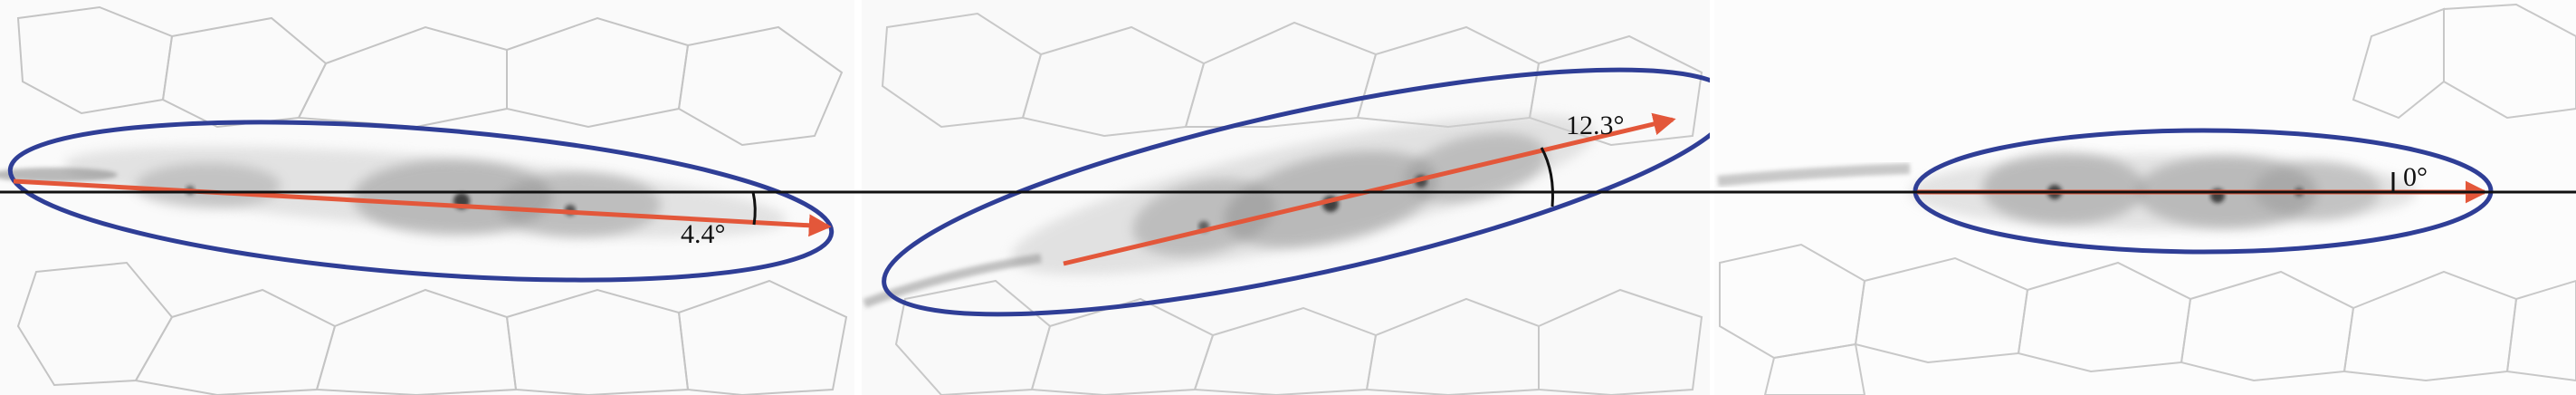 The height and width of the screenshot is (395, 2576). What do you see at coordinates (2415, 177) in the screenshot?
I see `panel-3-angle-label: 0°` at bounding box center [2415, 177].